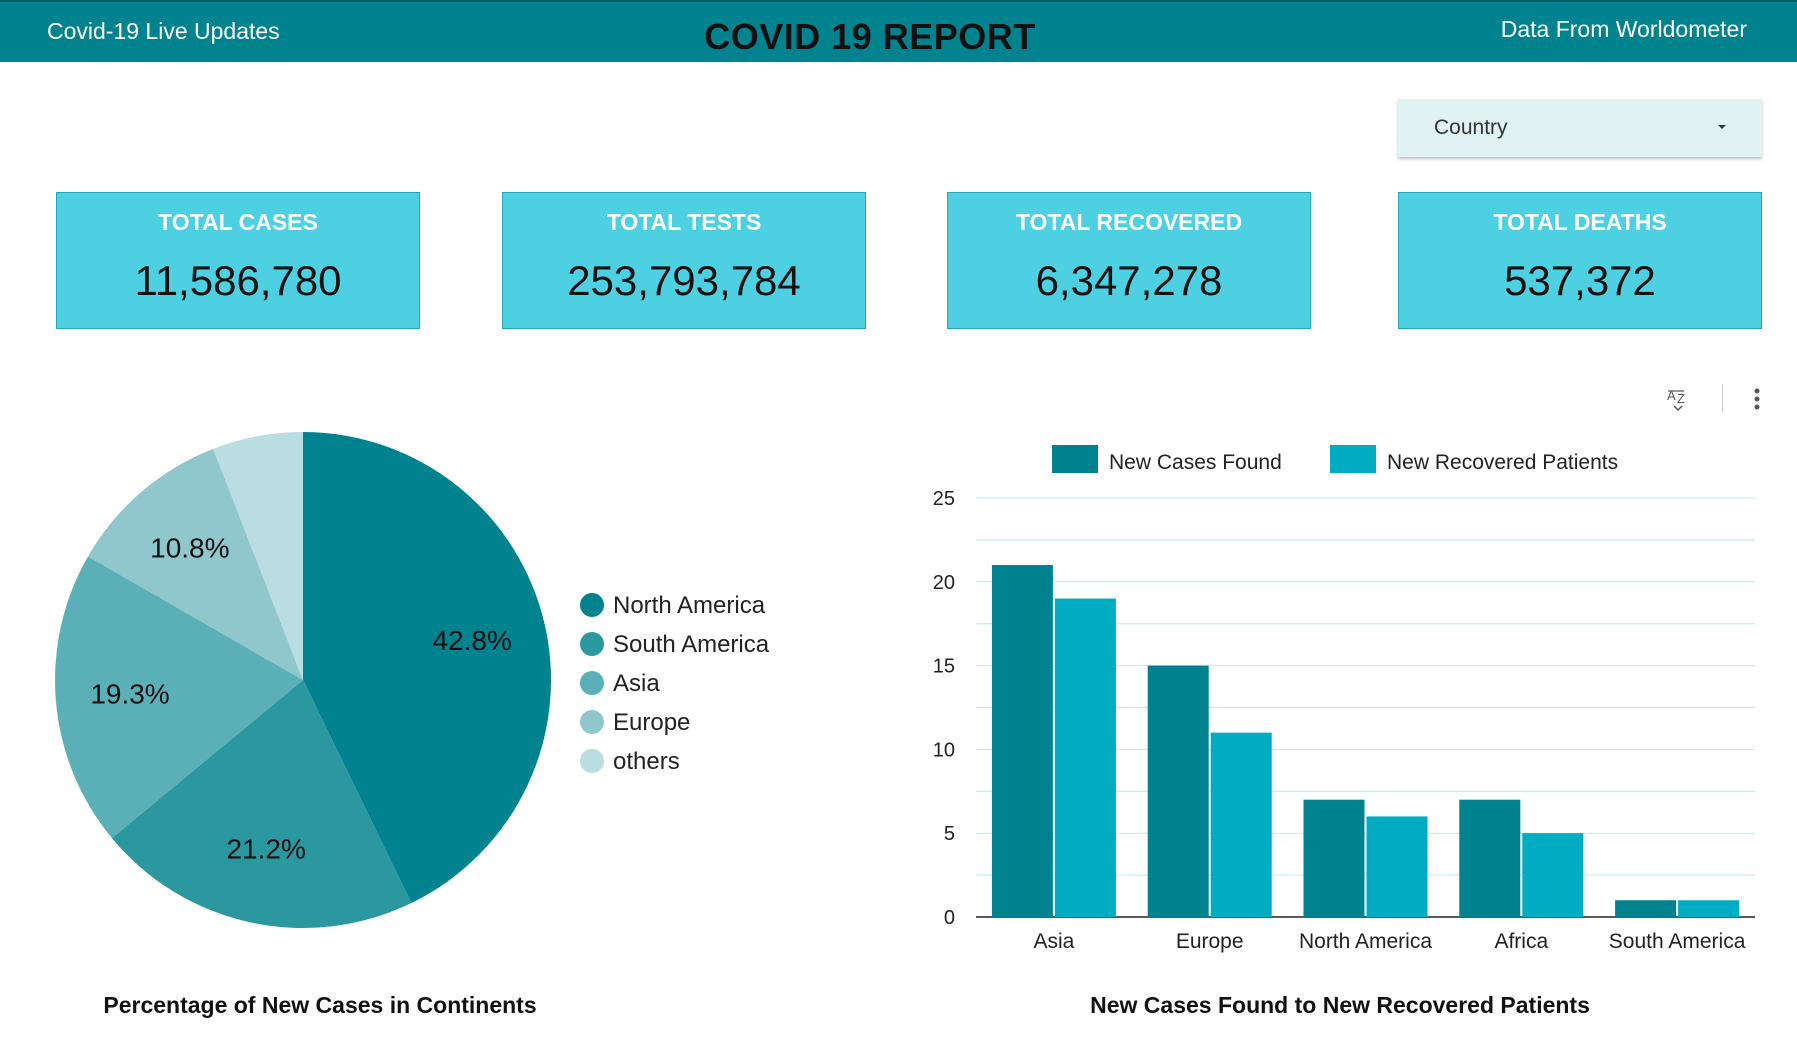 The width and height of the screenshot is (1797, 1039). I want to click on pie-chart-caption: Percentage of New Cases in Continents, so click(320, 1005).